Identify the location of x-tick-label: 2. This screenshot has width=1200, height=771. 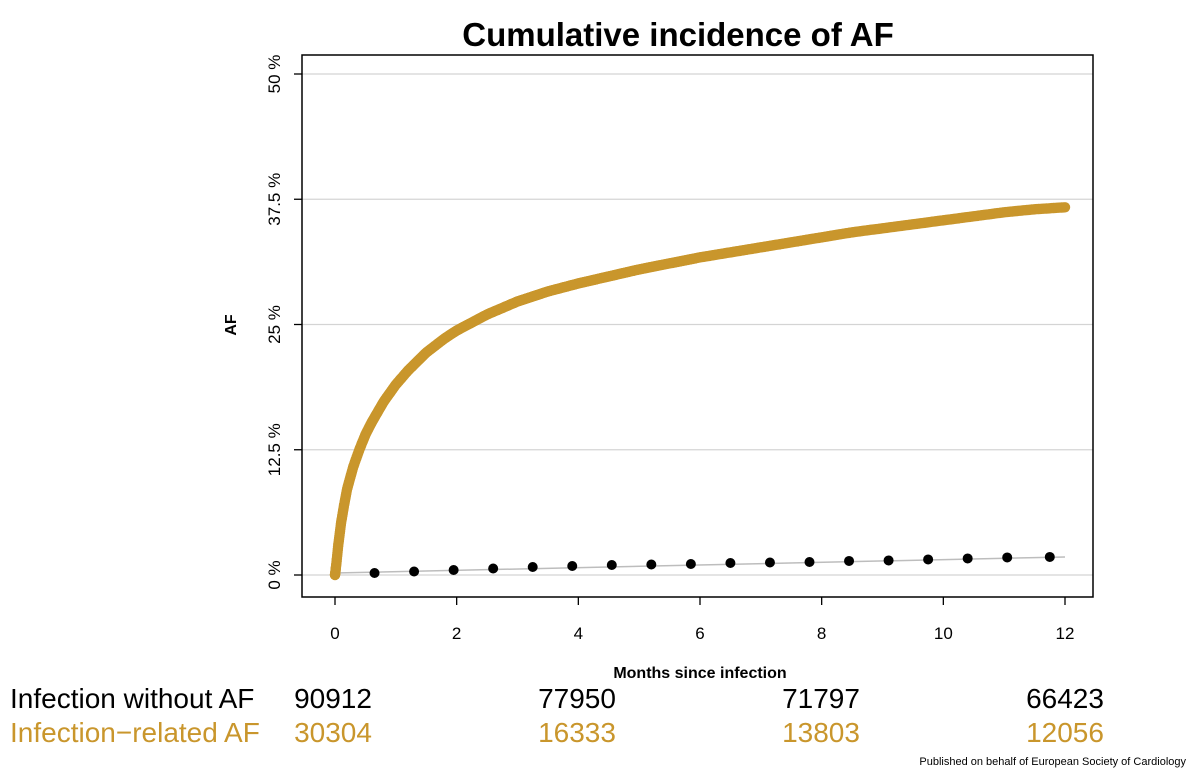
(456, 633).